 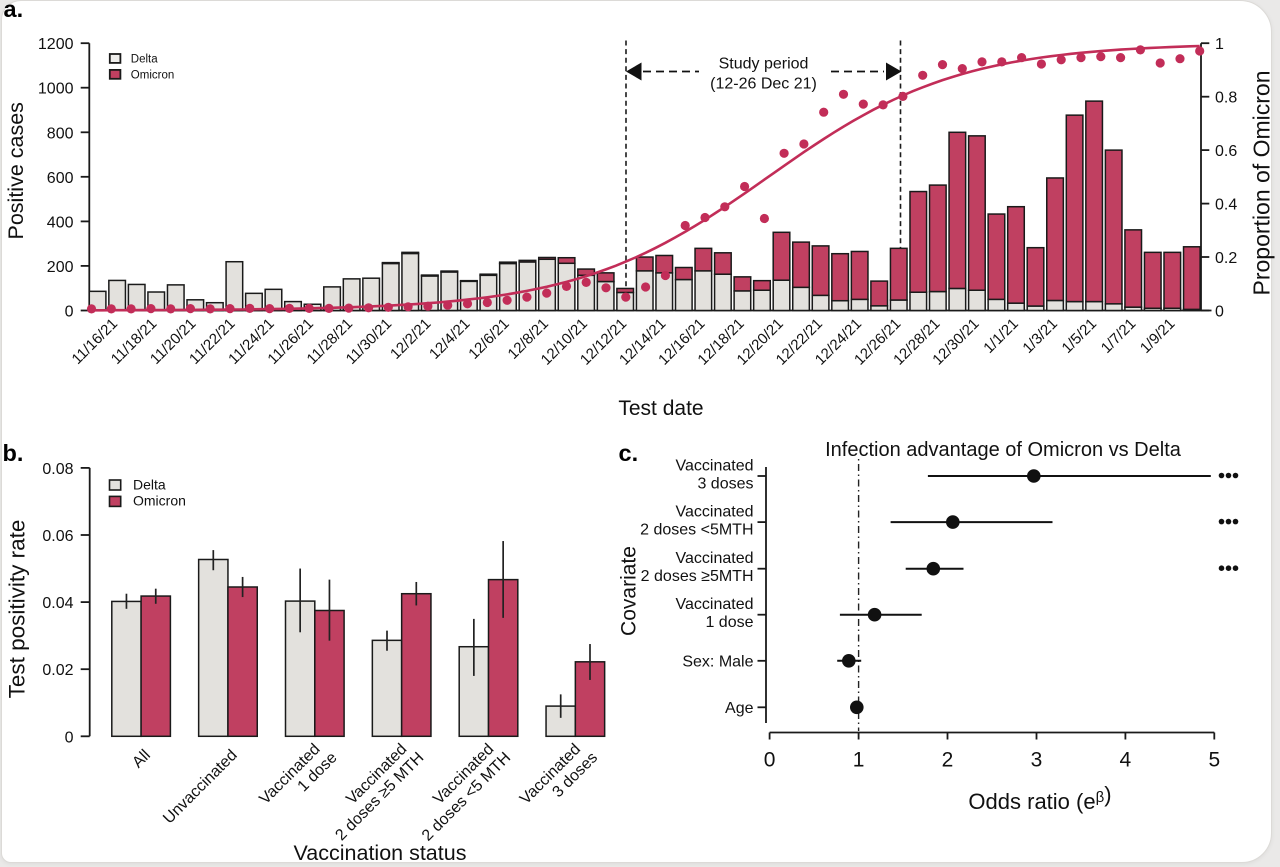 What do you see at coordinates (141, 759) in the screenshot?
I see `svg-text: All` at bounding box center [141, 759].